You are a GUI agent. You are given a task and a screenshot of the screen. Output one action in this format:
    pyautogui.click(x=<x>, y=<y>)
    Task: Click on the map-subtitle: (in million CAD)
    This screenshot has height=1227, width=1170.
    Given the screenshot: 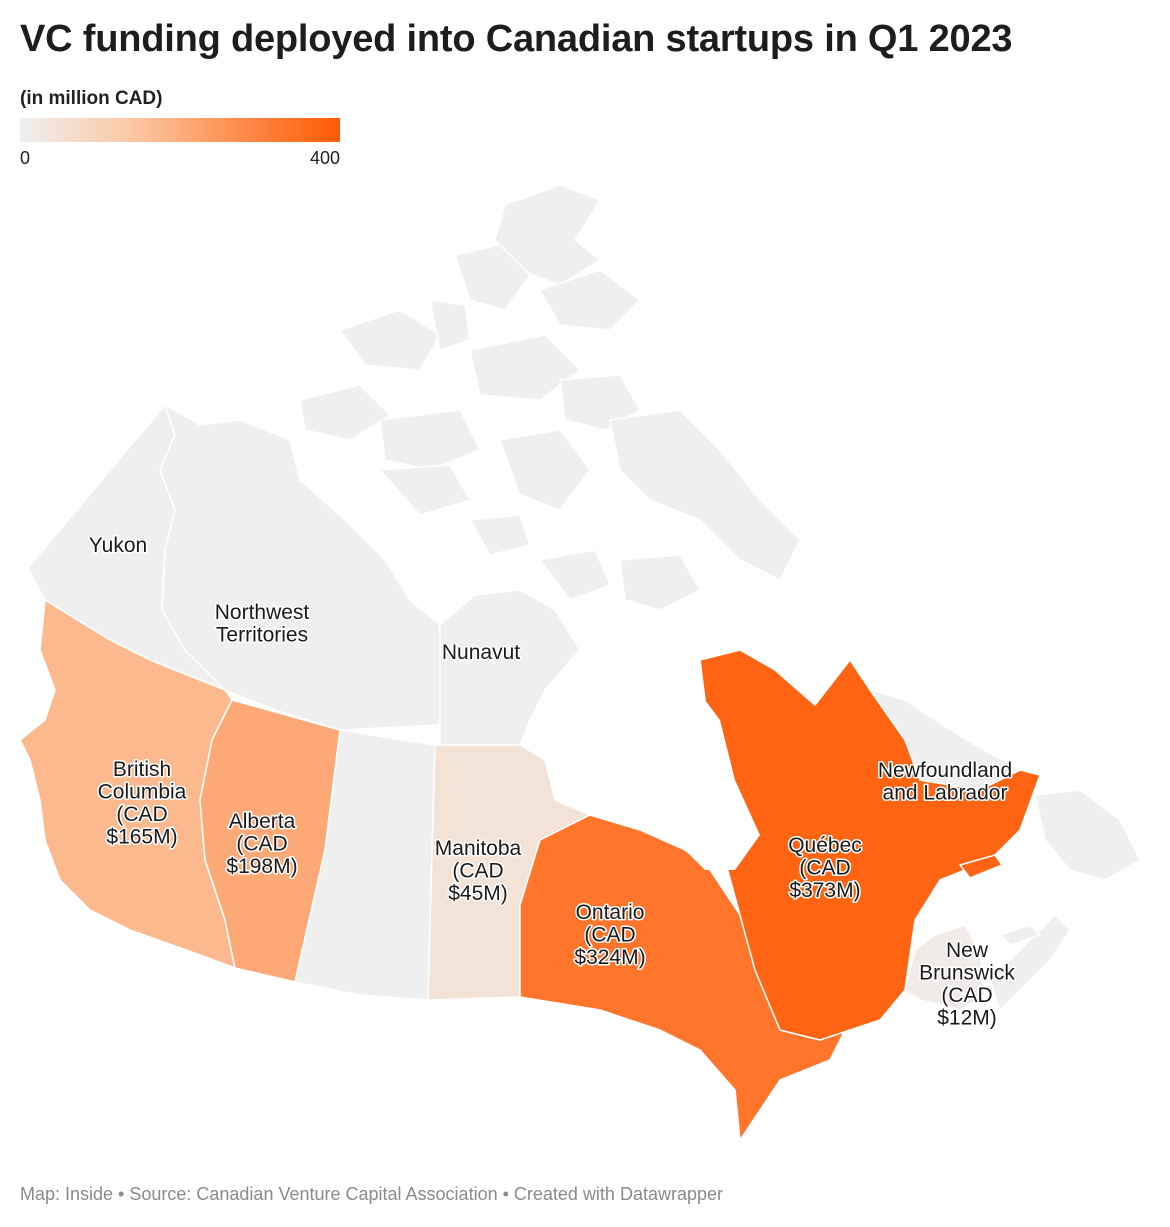 What is the action you would take?
    pyautogui.click(x=91, y=98)
    